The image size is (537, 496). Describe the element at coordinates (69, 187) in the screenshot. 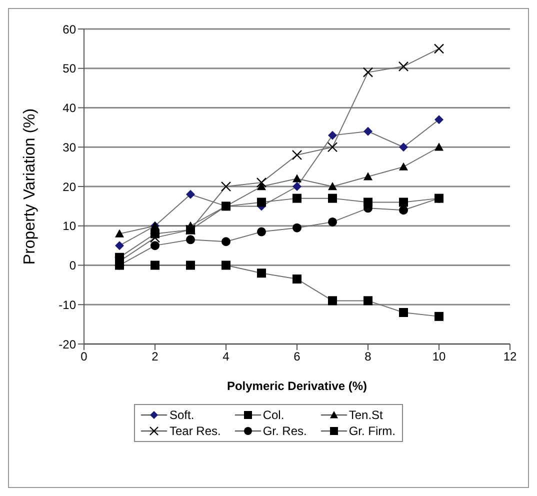

I see `y-tick-label: 20` at that location.